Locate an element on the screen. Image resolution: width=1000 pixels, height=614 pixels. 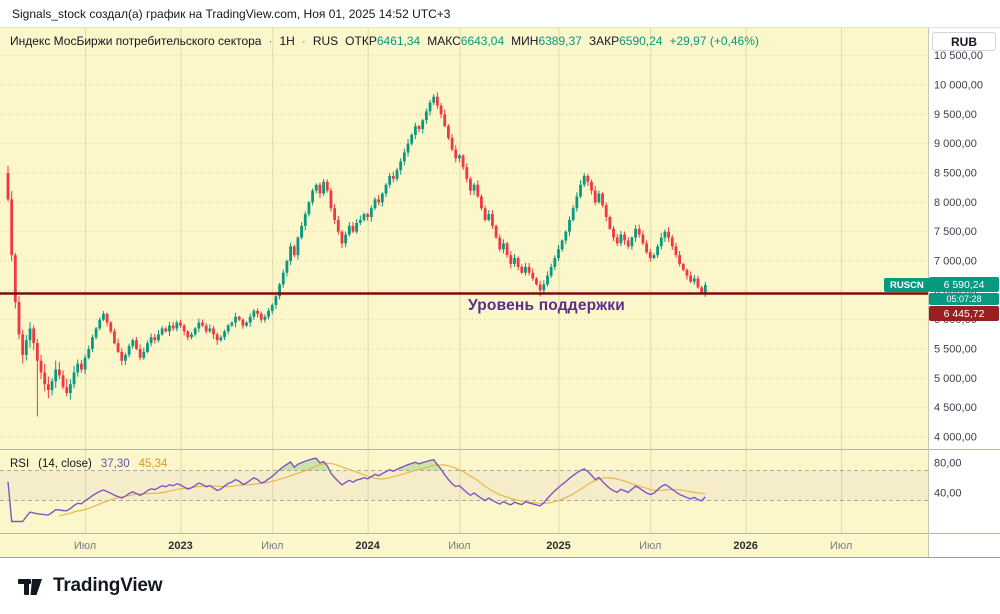
time-axis-labels: Июл 2023 Июл 2024 Июл 2025 Июл 2026 Июл is located at coordinates (463, 546).